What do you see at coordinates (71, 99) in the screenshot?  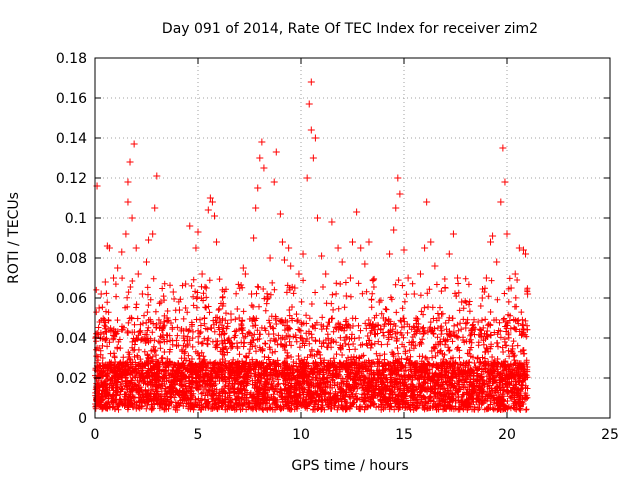 I see `y-tick-label: 0.16` at bounding box center [71, 99].